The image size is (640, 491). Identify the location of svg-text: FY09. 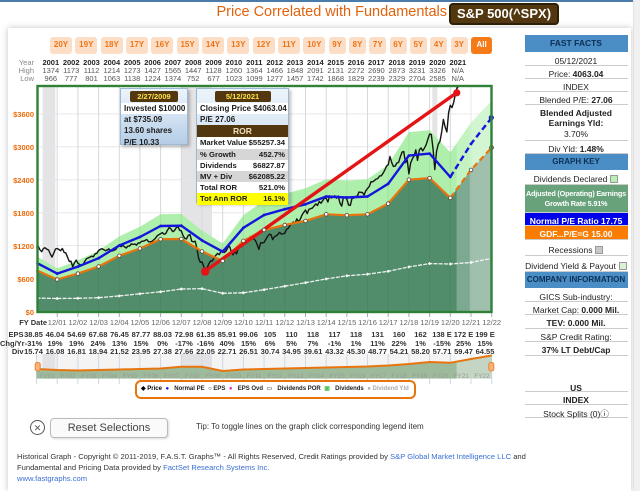
(213, 376).